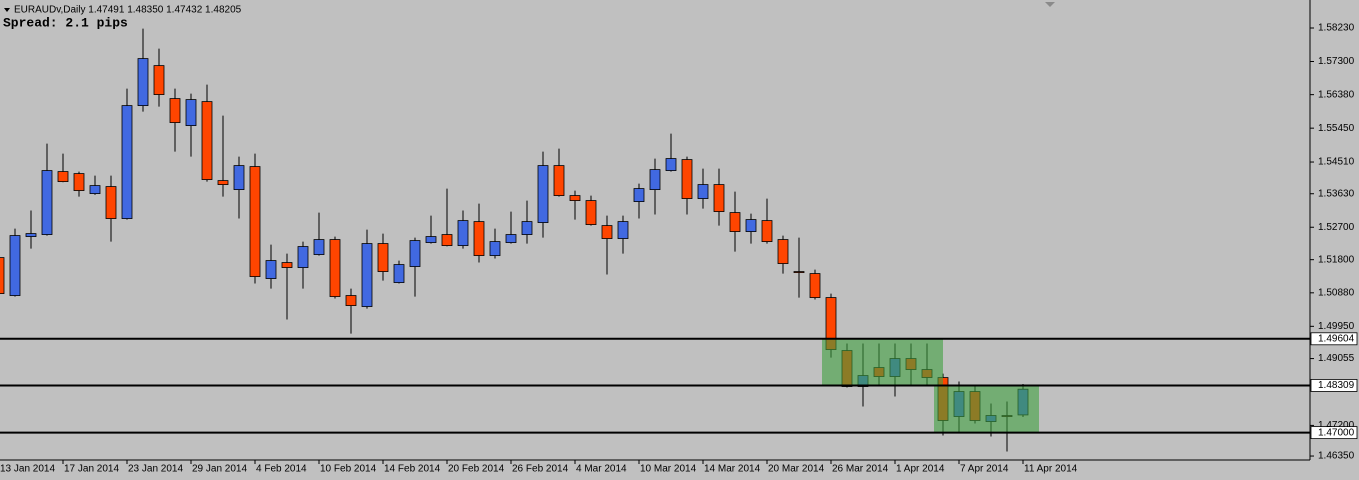  Describe the element at coordinates (601, 469) in the screenshot. I see `x-tick-label: 4 Mar 2014` at that location.